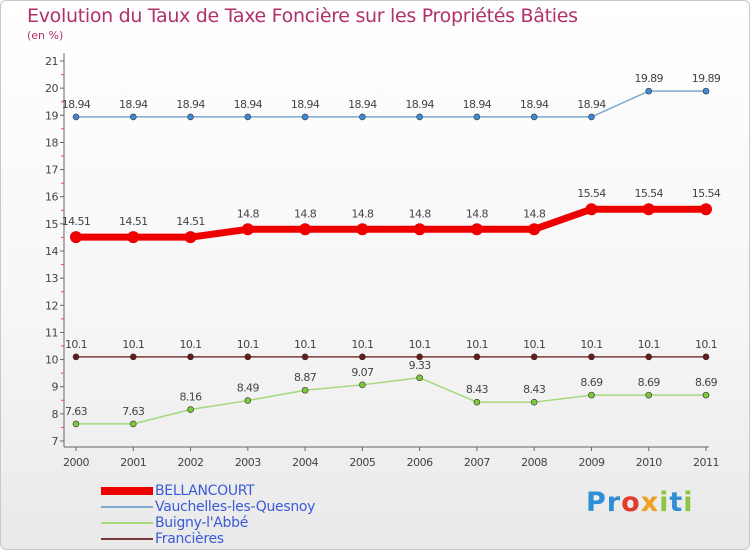 The width and height of the screenshot is (750, 550). Describe the element at coordinates (76, 462) in the screenshot. I see `x-tick-label: 2000` at that location.